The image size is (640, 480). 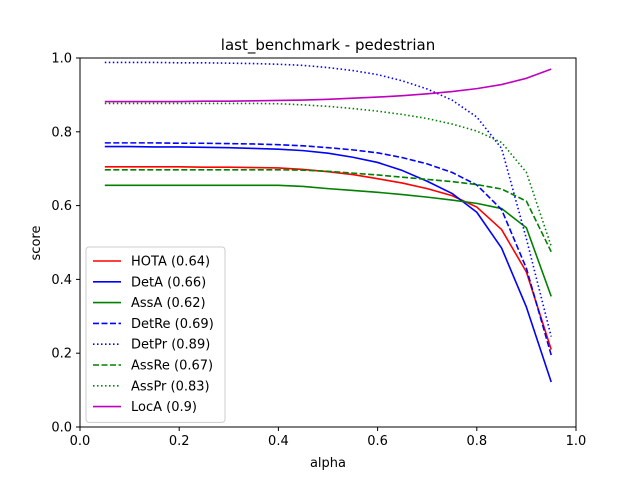 What do you see at coordinates (476, 441) in the screenshot?
I see `x-tick-label-4: 0.8` at bounding box center [476, 441].